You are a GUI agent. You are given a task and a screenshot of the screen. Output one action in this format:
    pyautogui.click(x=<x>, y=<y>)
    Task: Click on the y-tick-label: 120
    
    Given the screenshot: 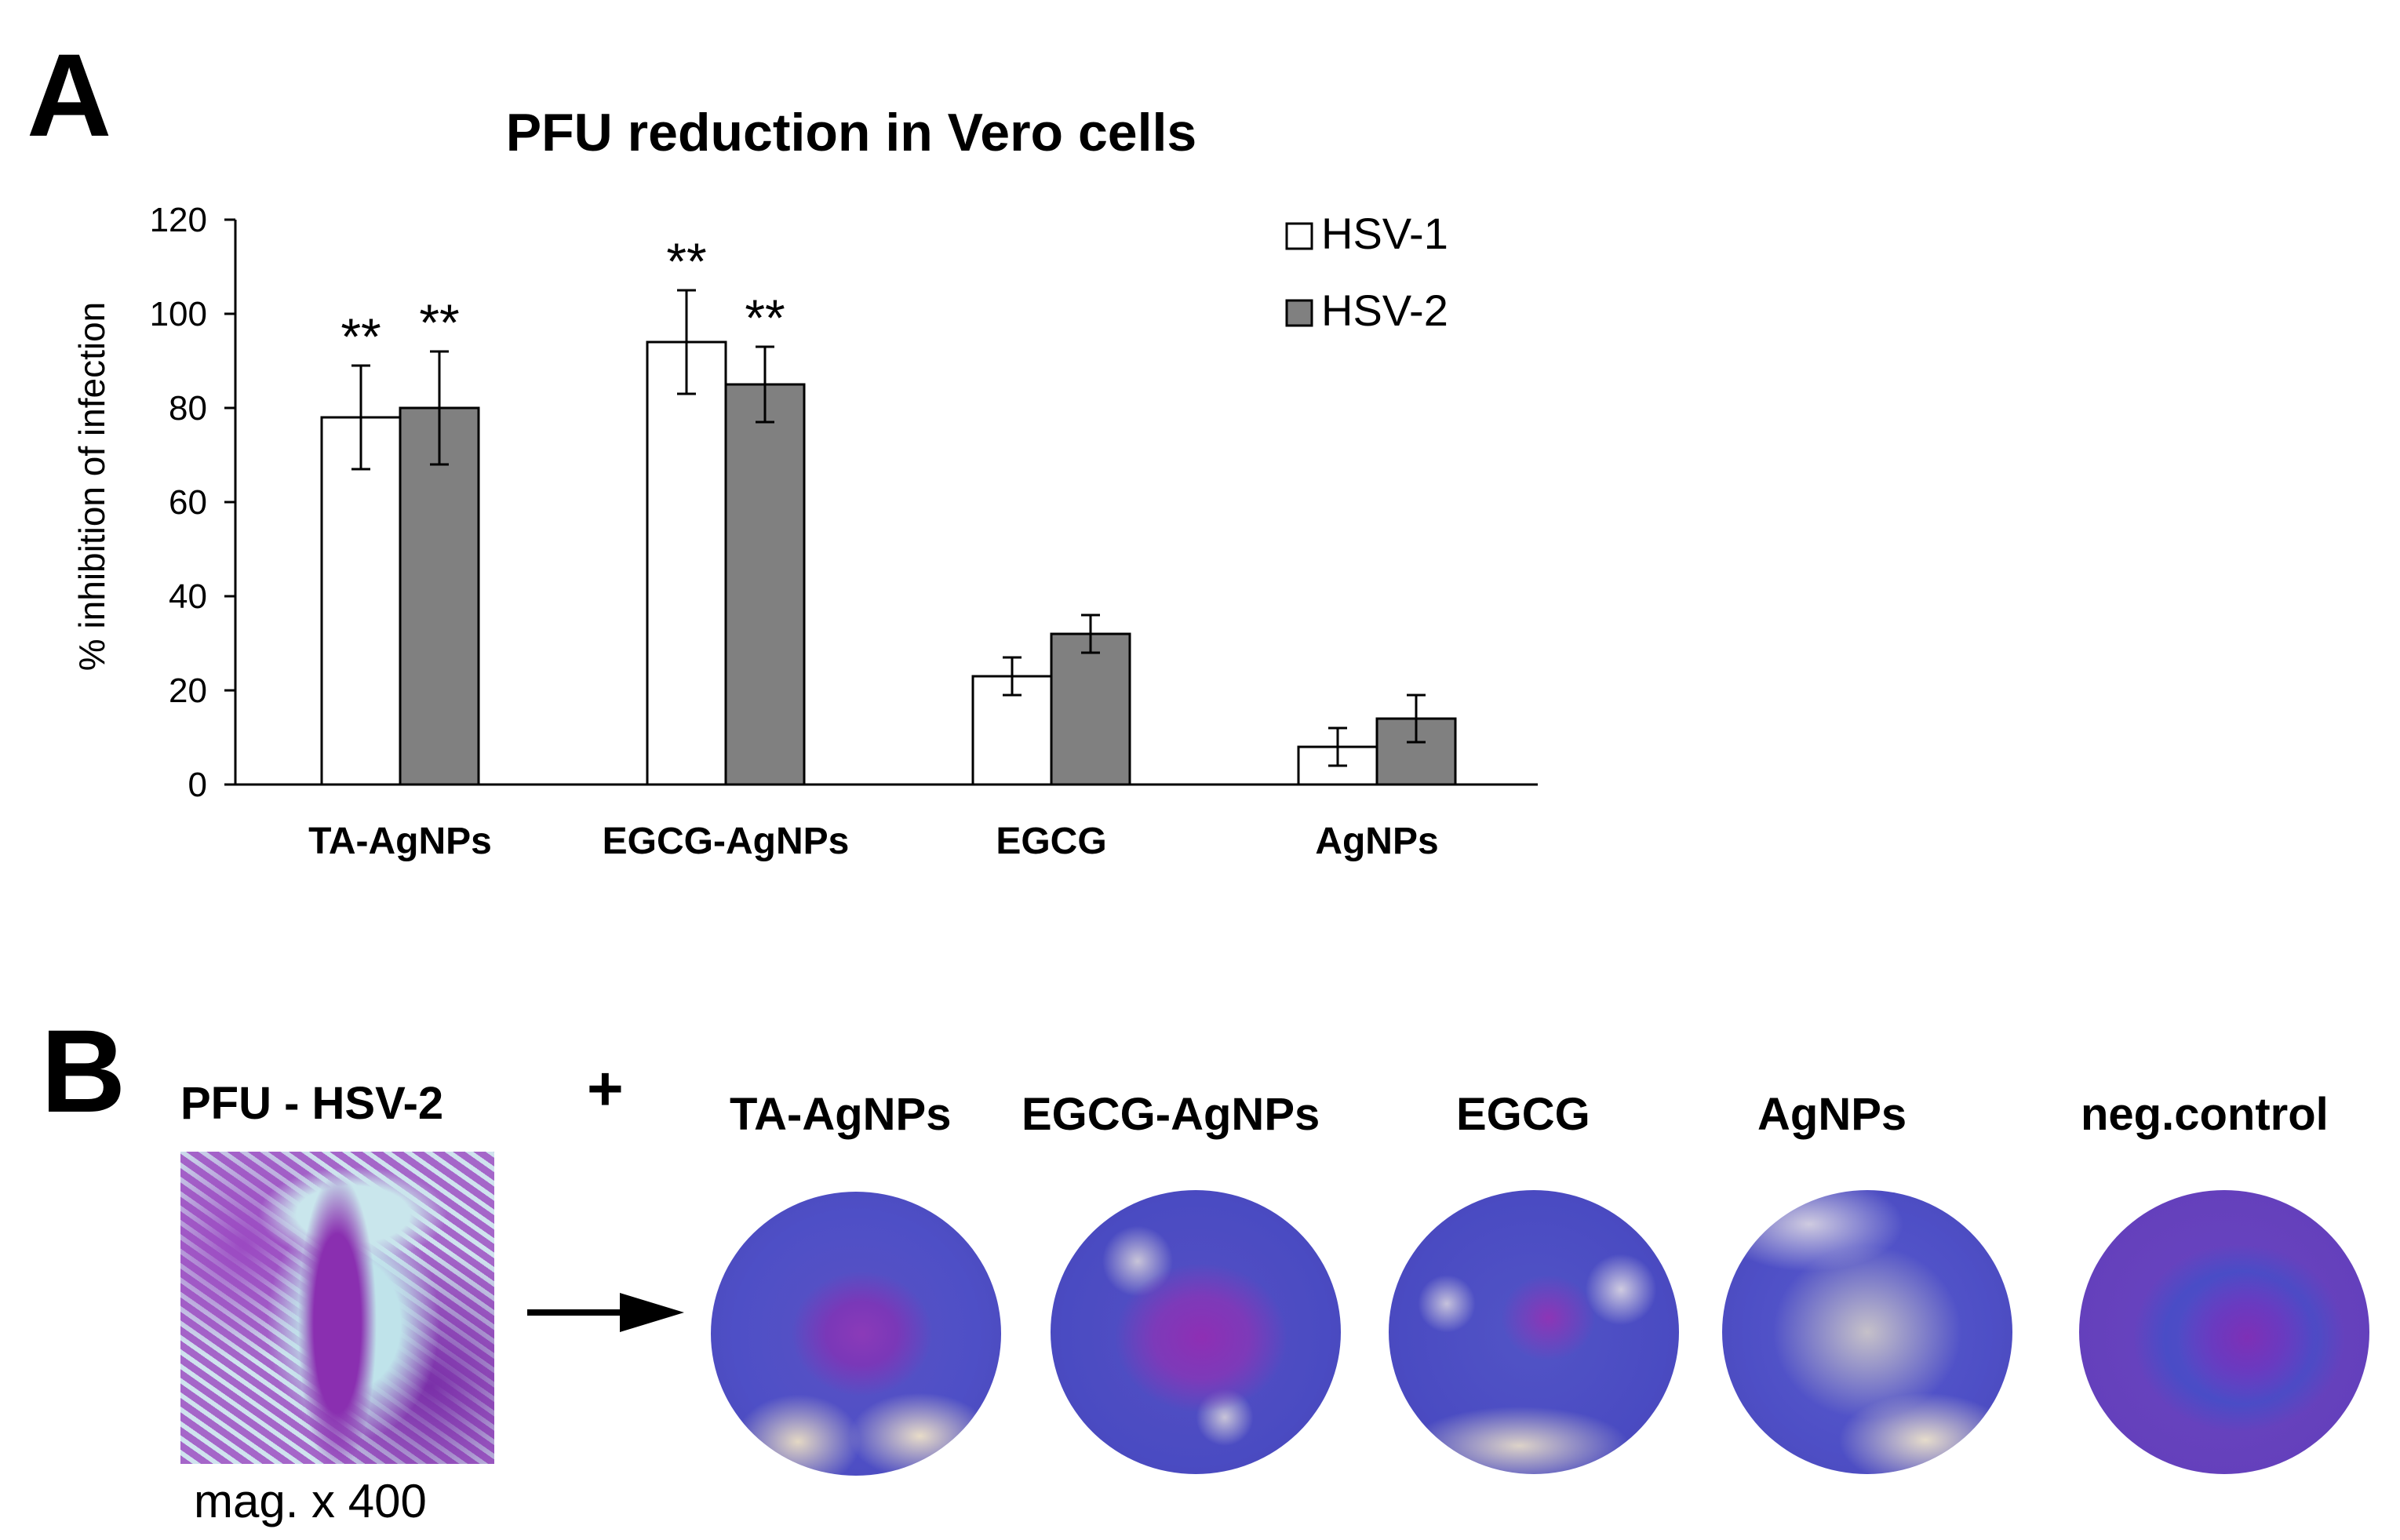 What is the action you would take?
    pyautogui.click(x=178, y=220)
    